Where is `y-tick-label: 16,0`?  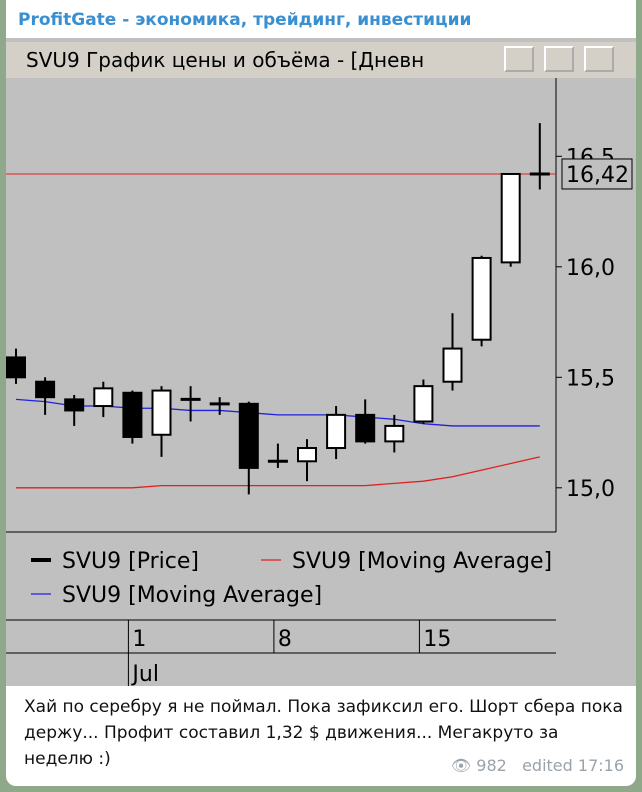 y-tick-label: 16,0 is located at coordinates (590, 268).